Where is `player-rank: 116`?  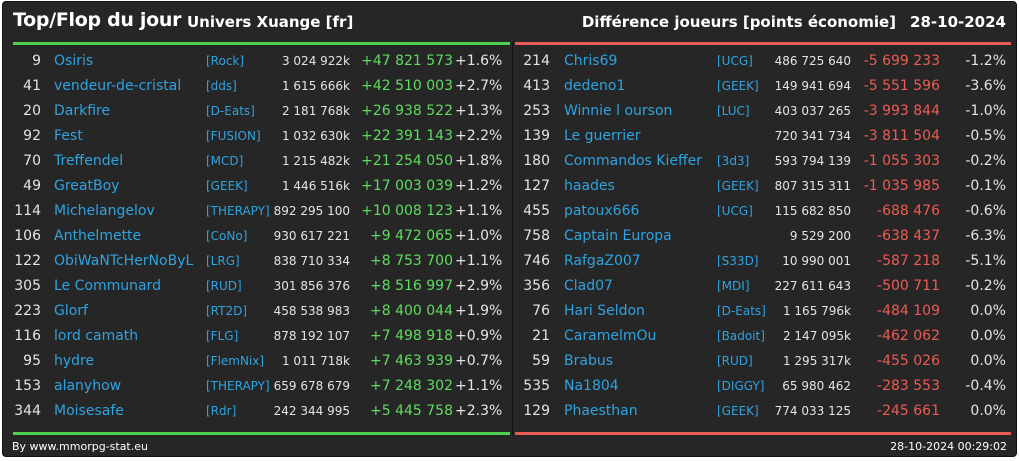 player-rank: 116 is located at coordinates (27, 336).